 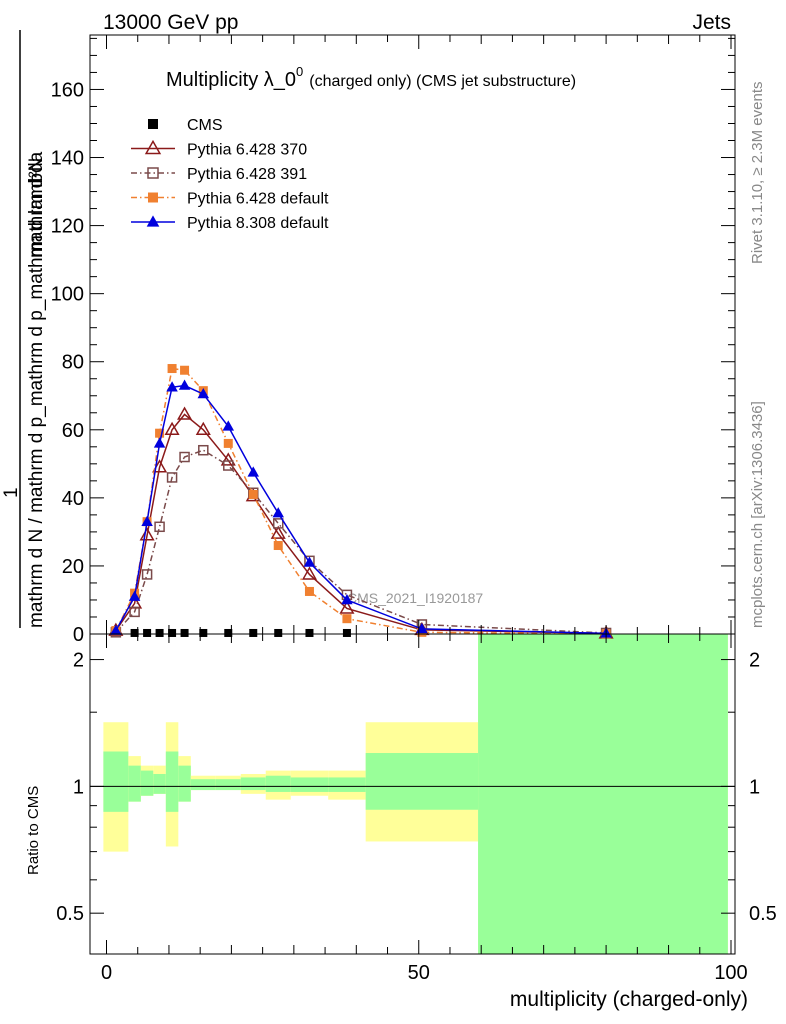 I want to click on y-tick-label: 100, so click(x=67, y=295).